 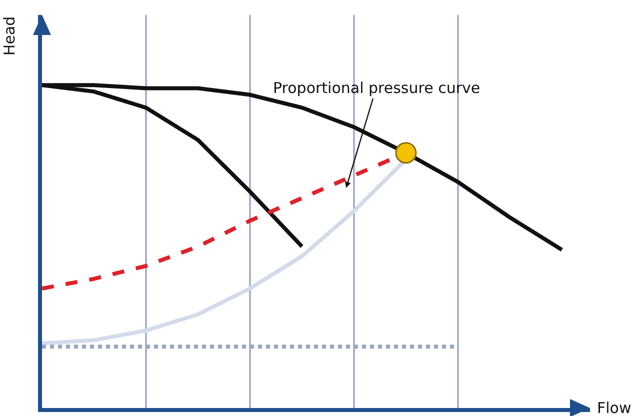 What do you see at coordinates (614, 407) in the screenshot?
I see `x-axis-title: Flow` at bounding box center [614, 407].